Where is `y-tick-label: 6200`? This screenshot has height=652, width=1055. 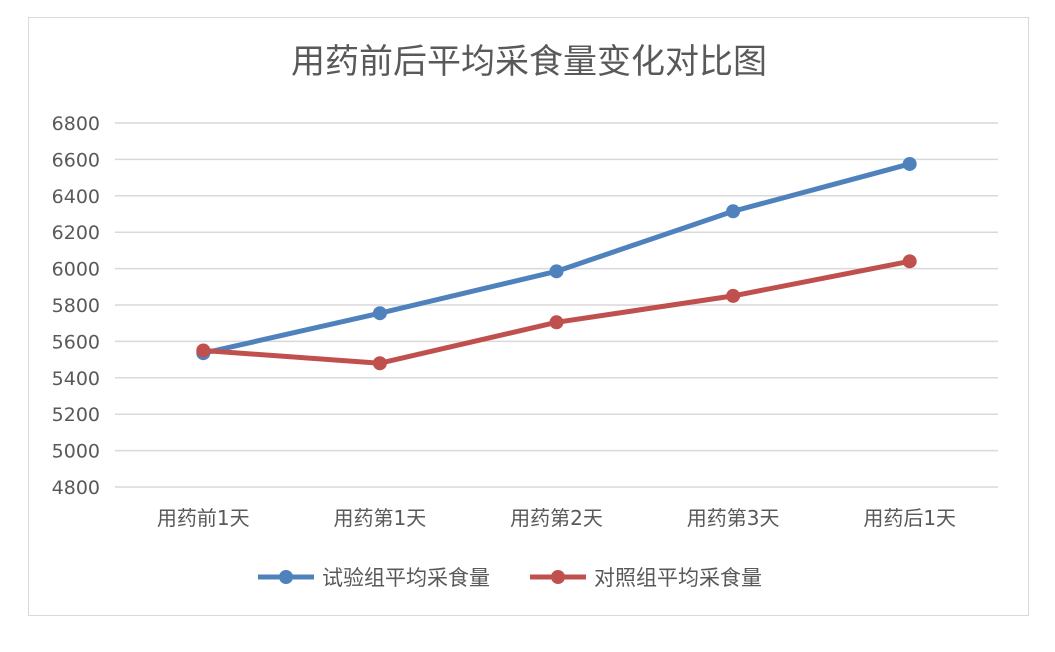
y-tick-label: 6200 is located at coordinates (76, 233).